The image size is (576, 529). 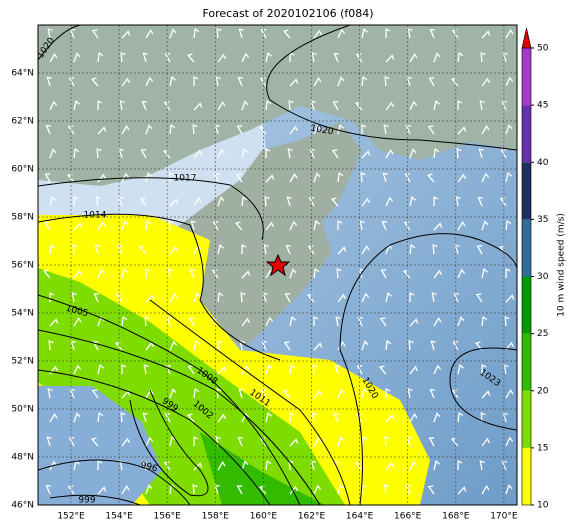 What do you see at coordinates (59, 43) in the screenshot?
I see `isobar` at bounding box center [59, 43].